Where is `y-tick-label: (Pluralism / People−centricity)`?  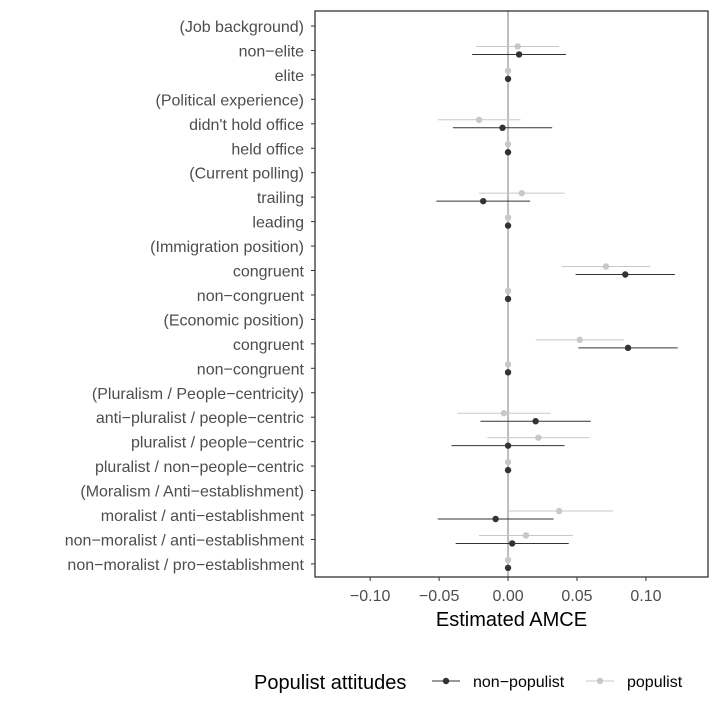
y-tick-label: (Pluralism / People−centricity) is located at coordinates (198, 394).